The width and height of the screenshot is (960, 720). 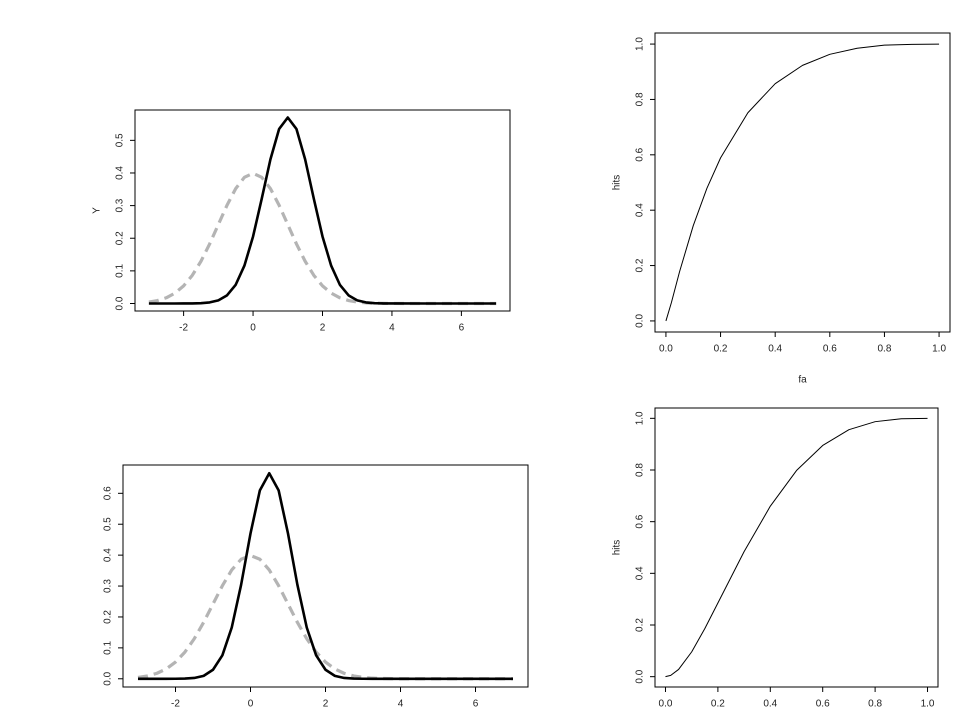 I want to click on y-axis-label: Y, so click(x=97, y=210).